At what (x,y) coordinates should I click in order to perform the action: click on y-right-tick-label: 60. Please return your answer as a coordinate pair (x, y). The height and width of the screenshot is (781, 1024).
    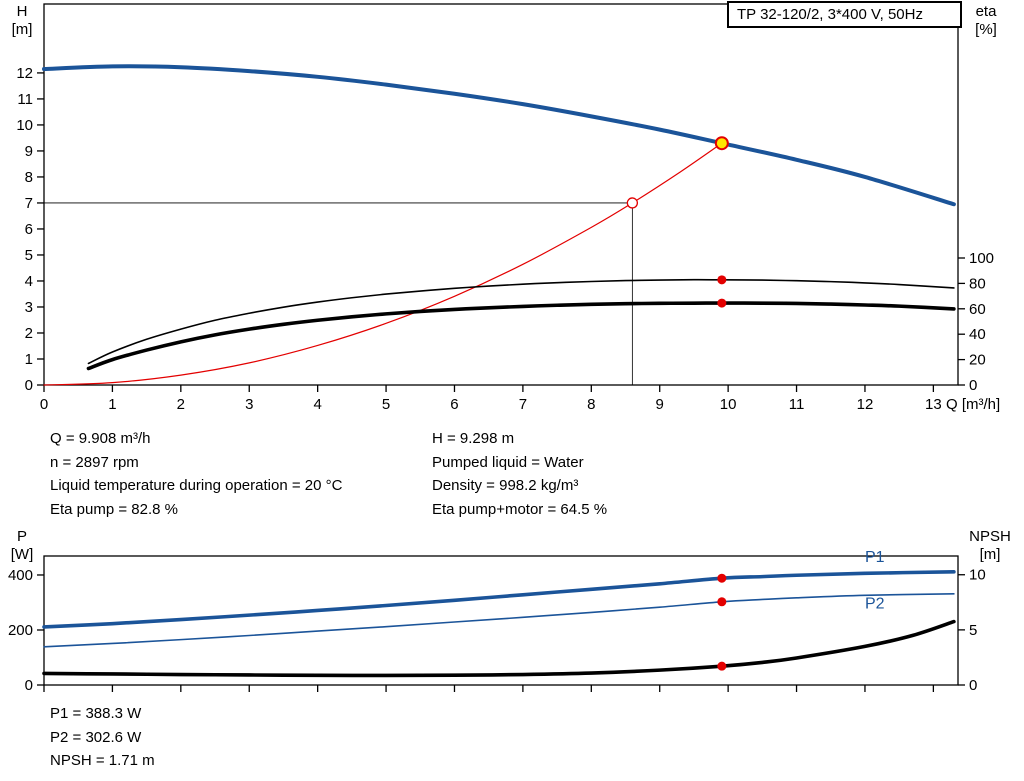
    Looking at the image, I should click on (977, 309).